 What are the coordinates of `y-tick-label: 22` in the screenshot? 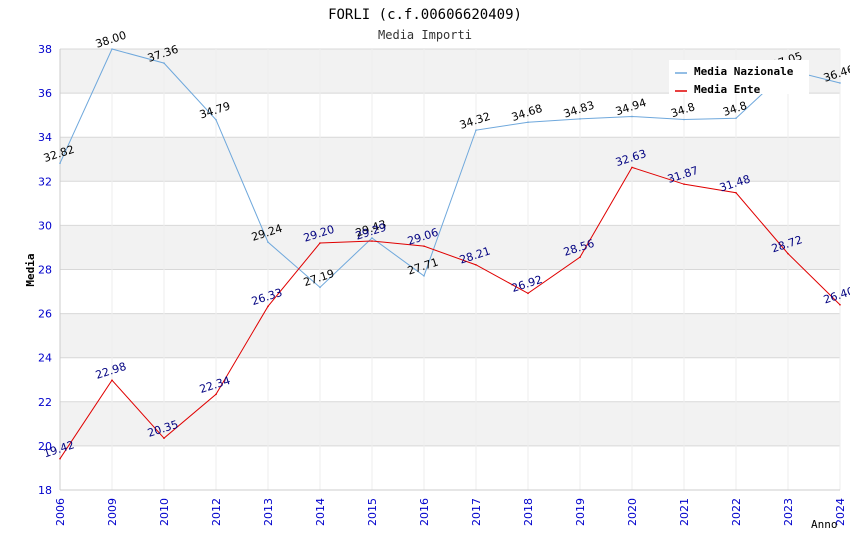 It's located at (45, 402).